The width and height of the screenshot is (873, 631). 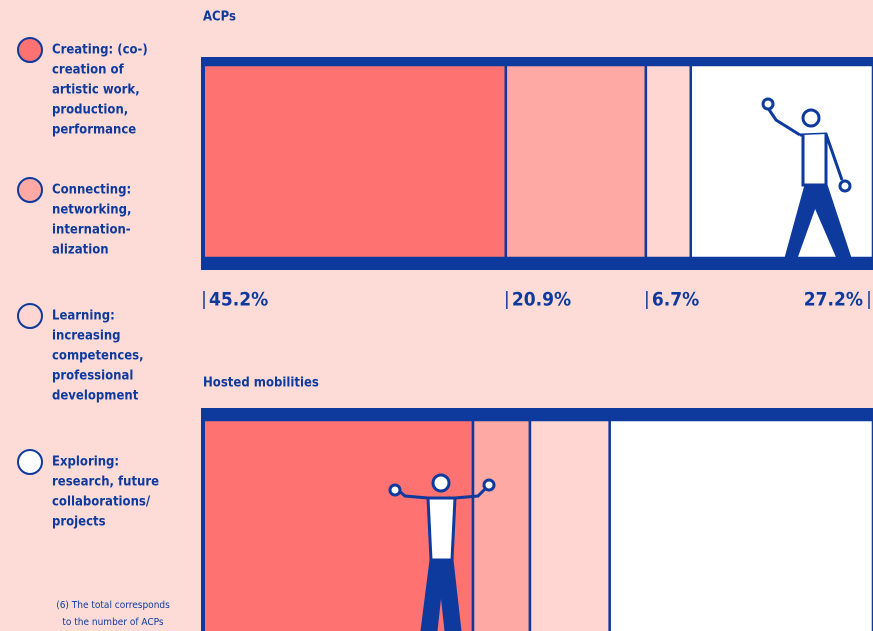 I want to click on legend-label: development, so click(x=95, y=396).